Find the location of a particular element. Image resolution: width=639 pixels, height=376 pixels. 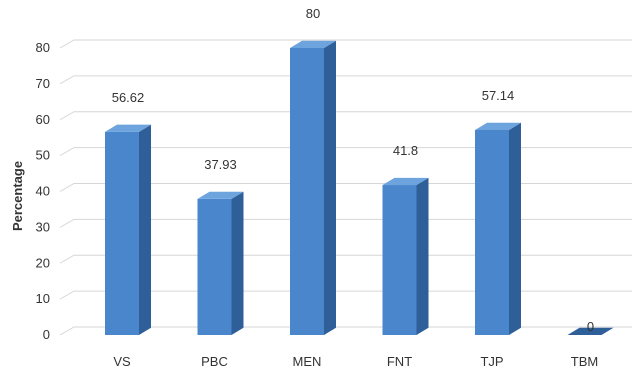

x-tick-label-pbc: PBC is located at coordinates (214, 361).